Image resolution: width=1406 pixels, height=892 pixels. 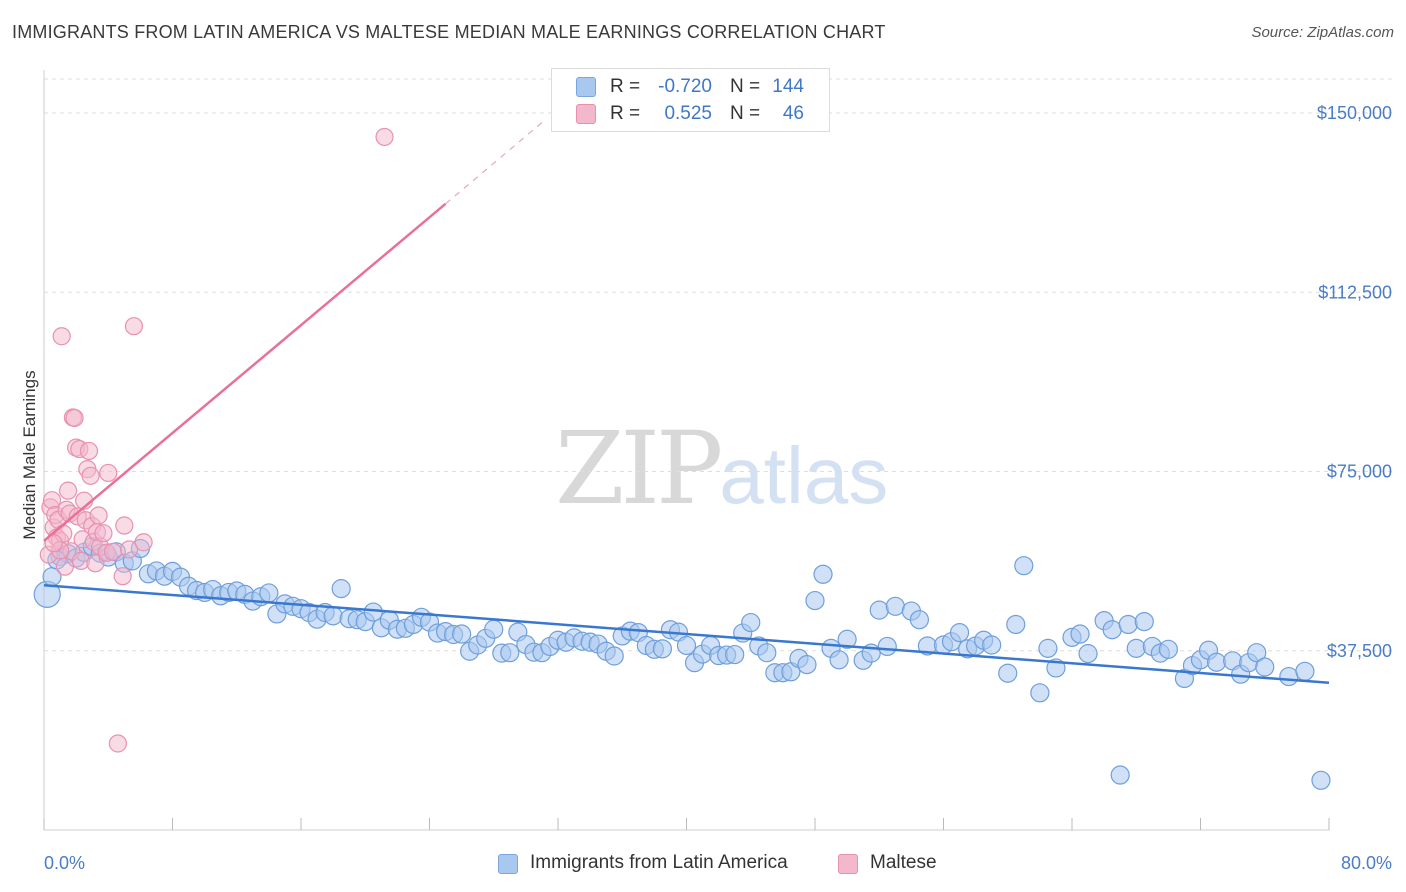 What do you see at coordinates (29, 455) in the screenshot?
I see `y-axis-label: Median Male Earnings` at bounding box center [29, 455].